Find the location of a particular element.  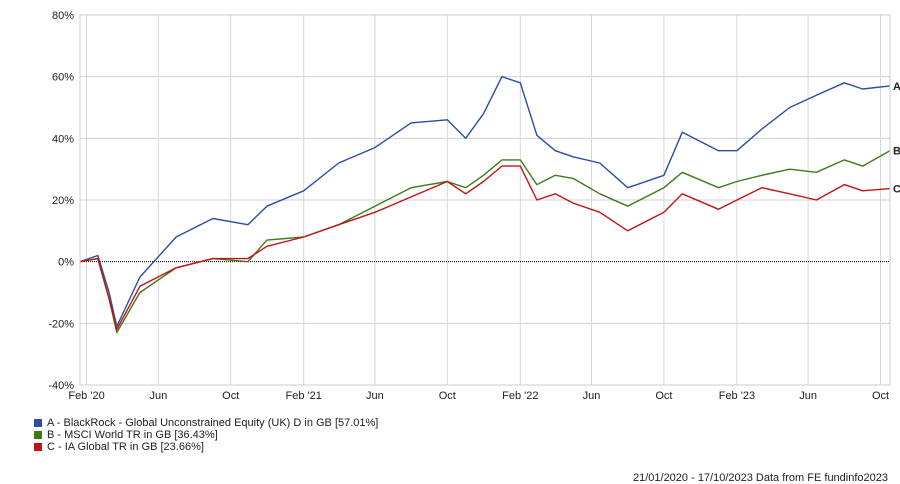

y-tick-label: 40% is located at coordinates (63, 139).